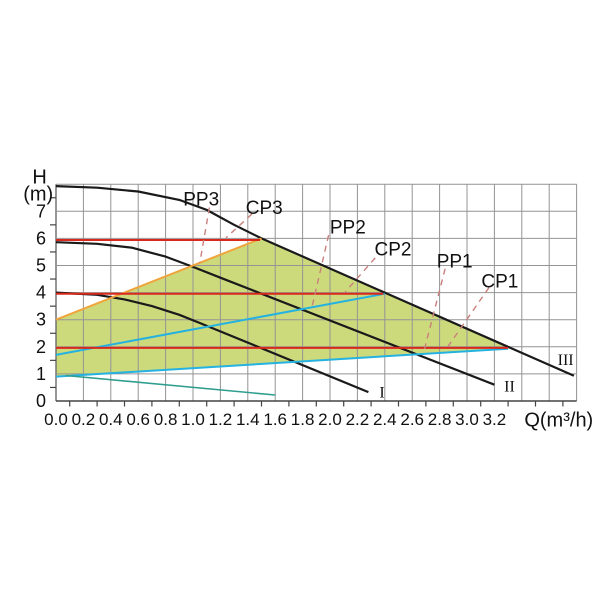  What do you see at coordinates (320, 270) in the screenshot?
I see `pp2-label-connector` at bounding box center [320, 270].